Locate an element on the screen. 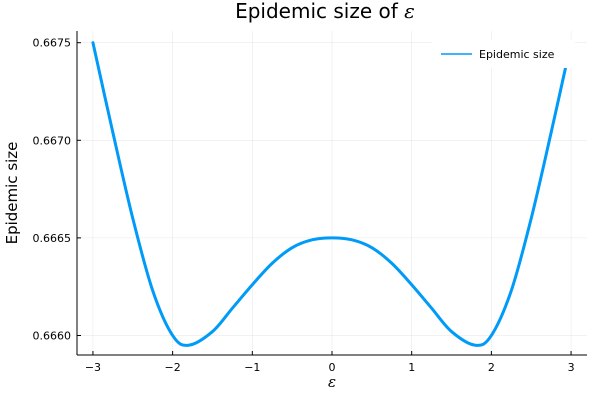 This screenshot has width=600, height=400. x-tick-label: −3 is located at coordinates (93, 367).